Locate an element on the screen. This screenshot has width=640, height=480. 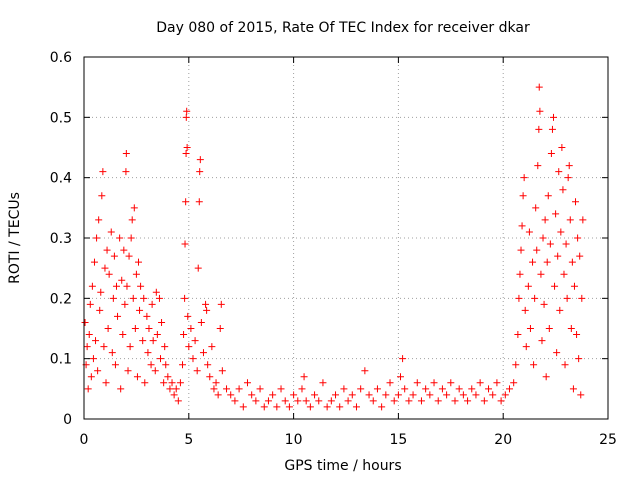
x-tick-label: 0 is located at coordinates (84, 440).